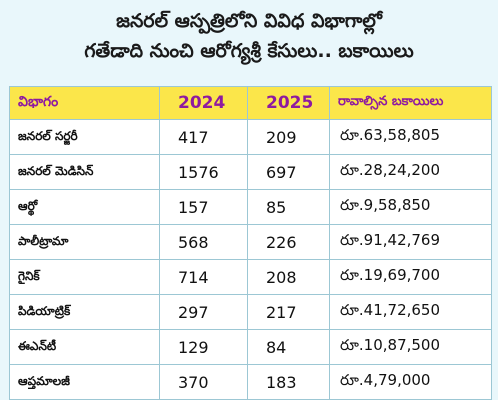  I want to click on cell-2024: 297, so click(203, 312).